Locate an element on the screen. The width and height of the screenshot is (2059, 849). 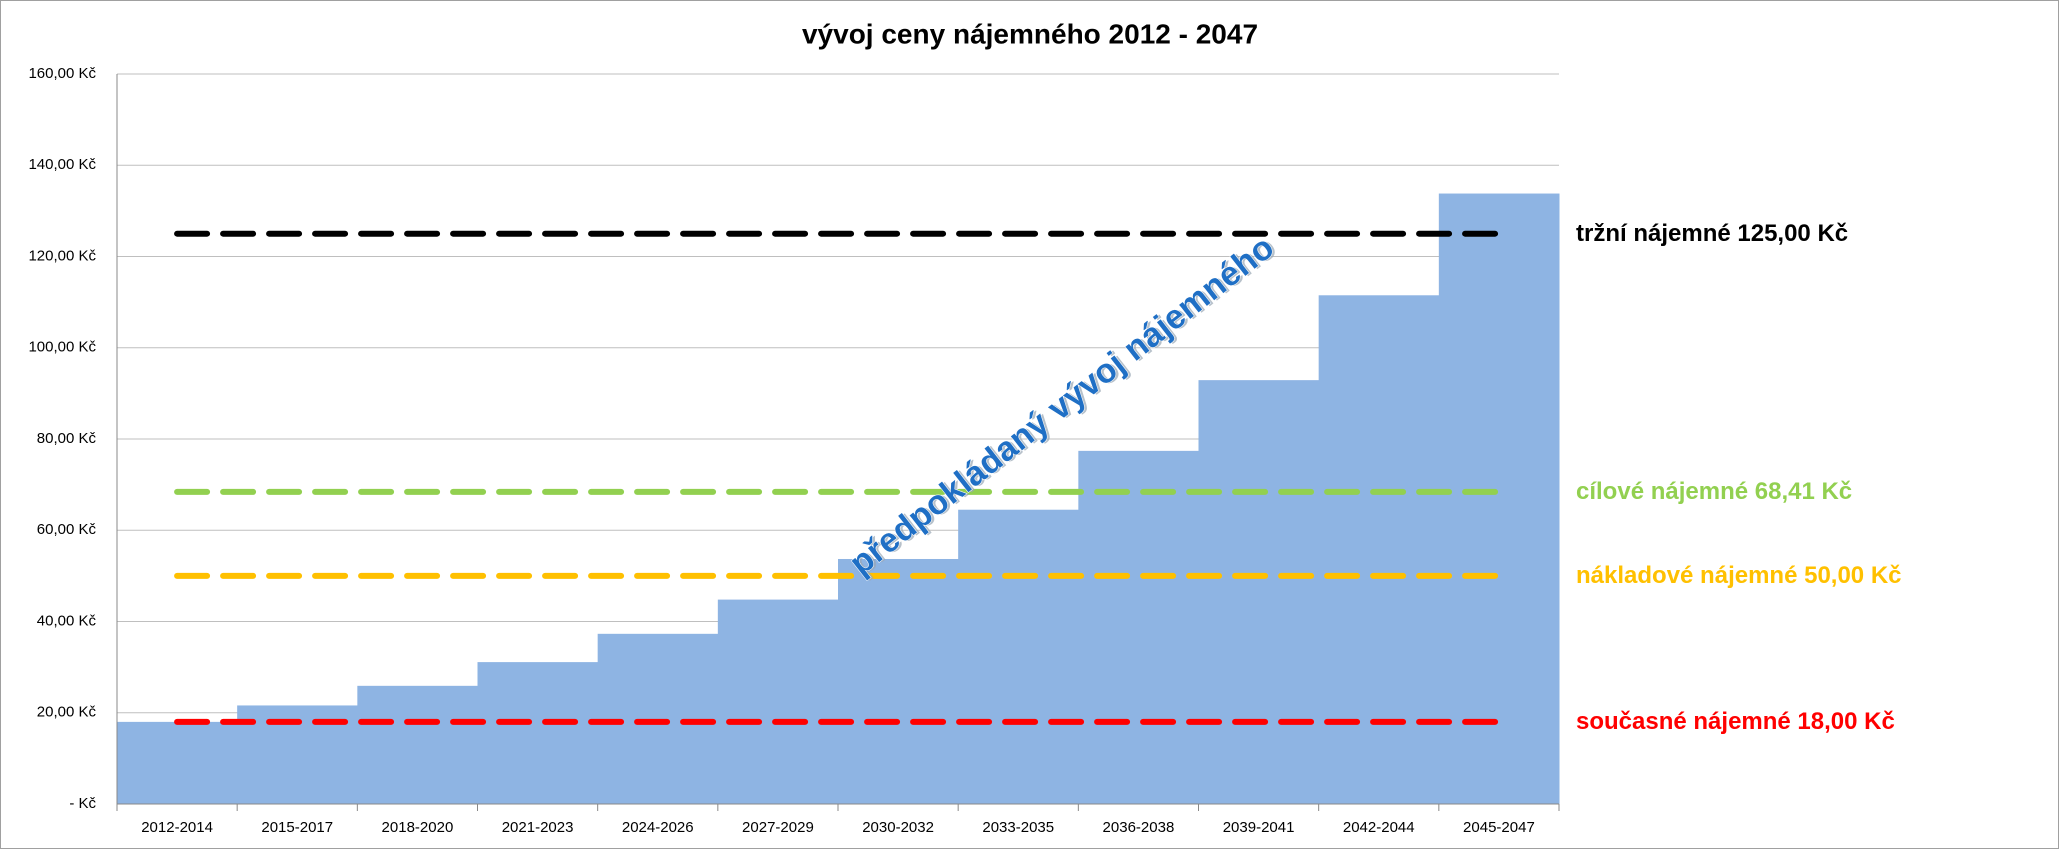
x-tick-label: 2015-2017 is located at coordinates (297, 827).